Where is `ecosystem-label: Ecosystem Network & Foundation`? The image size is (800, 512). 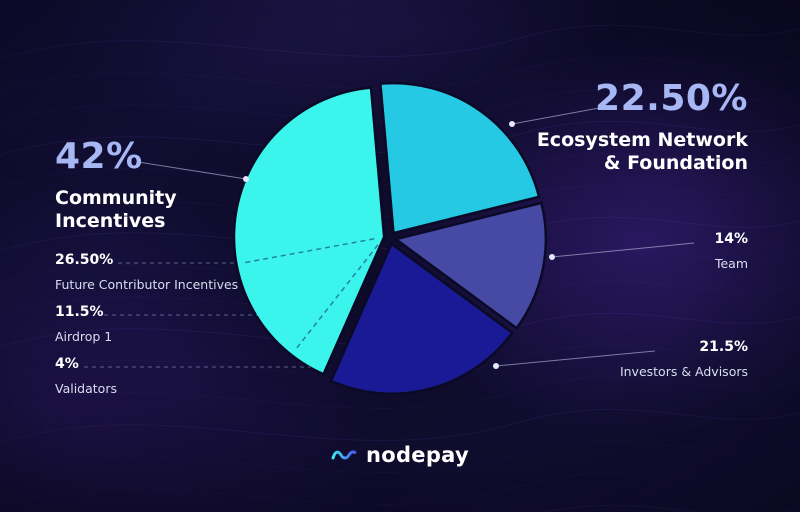
ecosystem-label: Ecosystem Network & Foundation is located at coordinates (642, 152).